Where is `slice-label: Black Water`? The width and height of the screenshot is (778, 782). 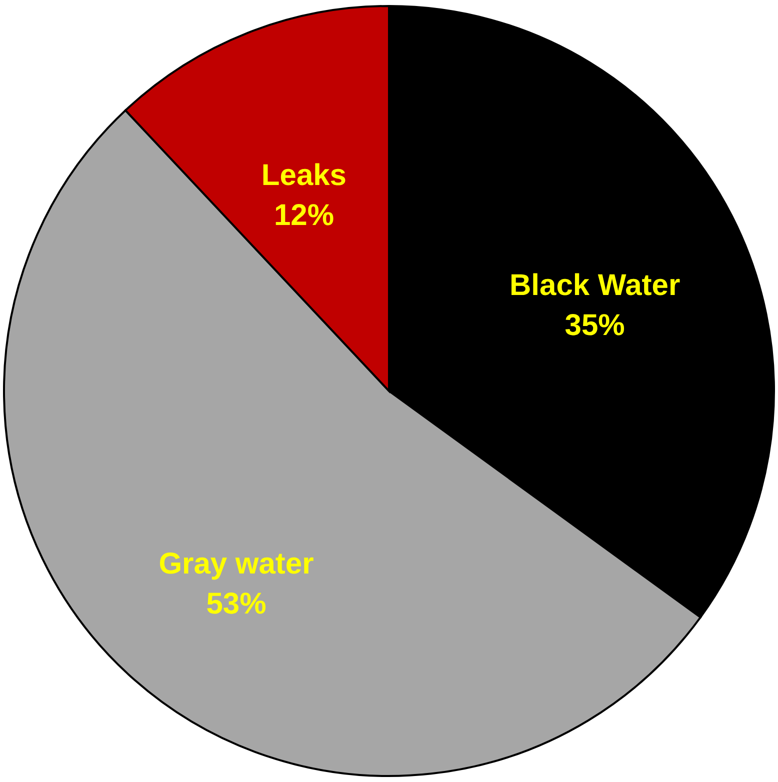
slice-label: Black Water is located at coordinates (595, 285).